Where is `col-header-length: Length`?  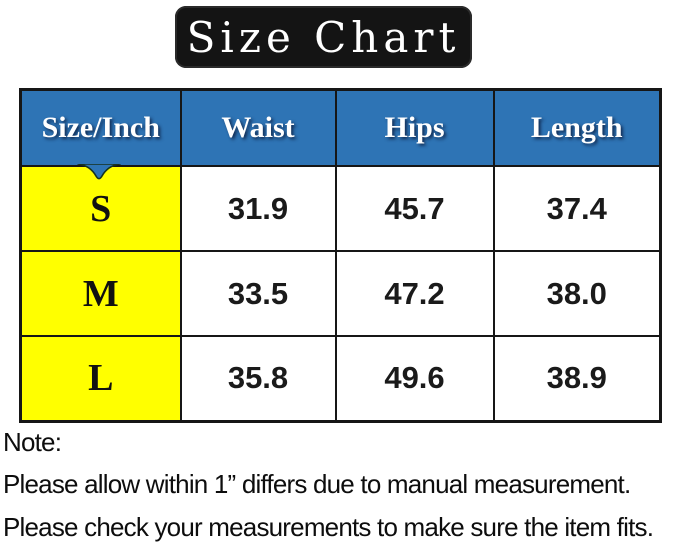 col-header-length: Length is located at coordinates (577, 127).